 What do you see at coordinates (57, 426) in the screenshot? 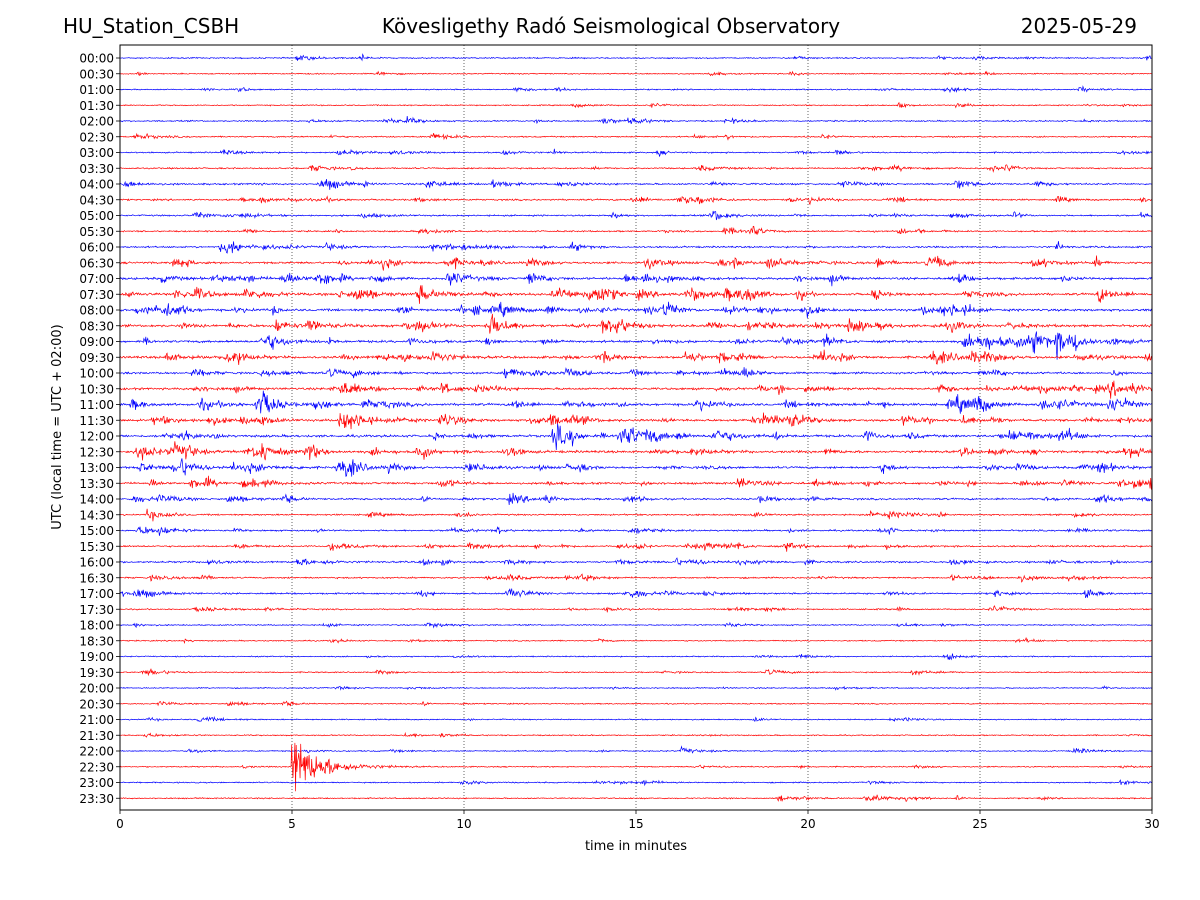
I see `y-axis-label: UTC (local time = UTC + 02:00)` at bounding box center [57, 426].